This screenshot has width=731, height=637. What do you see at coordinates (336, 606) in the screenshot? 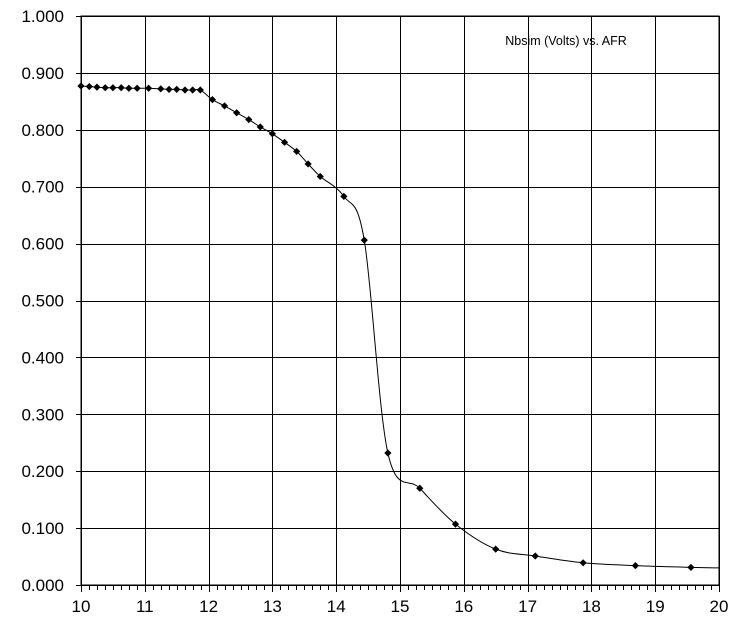
I see `x-tick-label: 14` at bounding box center [336, 606].